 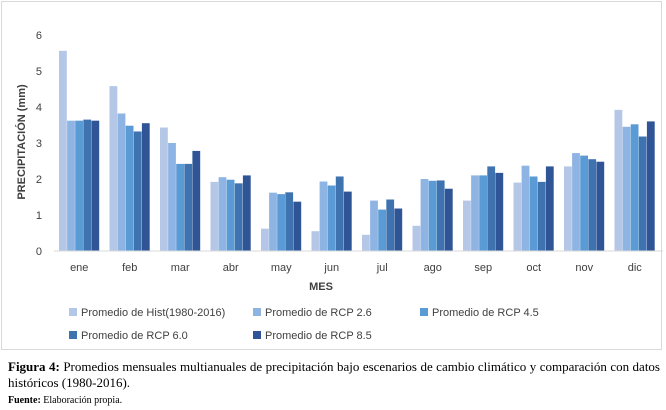 I want to click on x-axis-ticks: ene feb mar abr may jun jul ago sep oct nov dic, so click(x=356, y=268).